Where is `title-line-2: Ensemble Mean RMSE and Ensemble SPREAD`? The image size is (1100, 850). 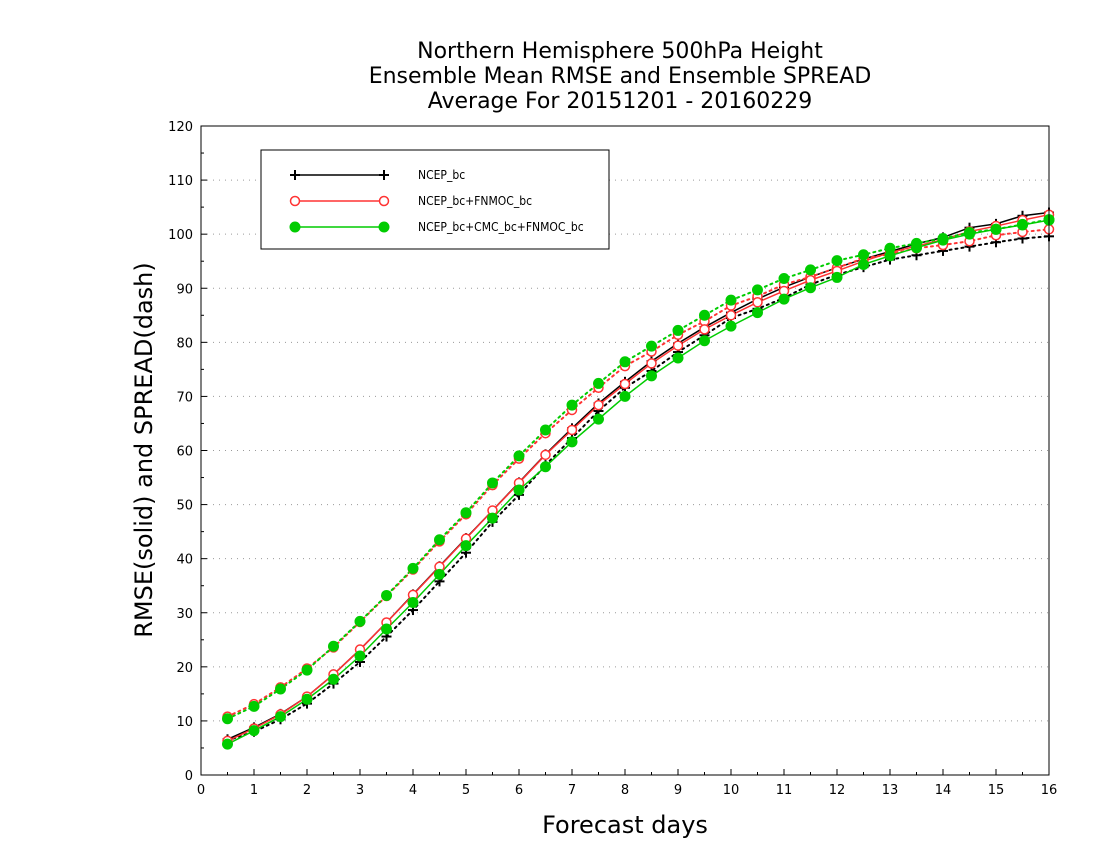
title-line-2: Ensemble Mean RMSE and Ensemble SPREAD is located at coordinates (620, 76).